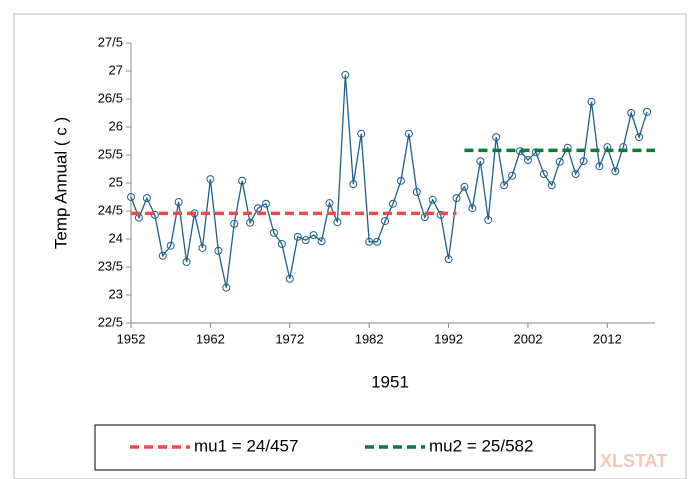 This screenshot has width=693, height=479. What do you see at coordinates (448, 338) in the screenshot?
I see `x-tick-label: 1992` at bounding box center [448, 338].